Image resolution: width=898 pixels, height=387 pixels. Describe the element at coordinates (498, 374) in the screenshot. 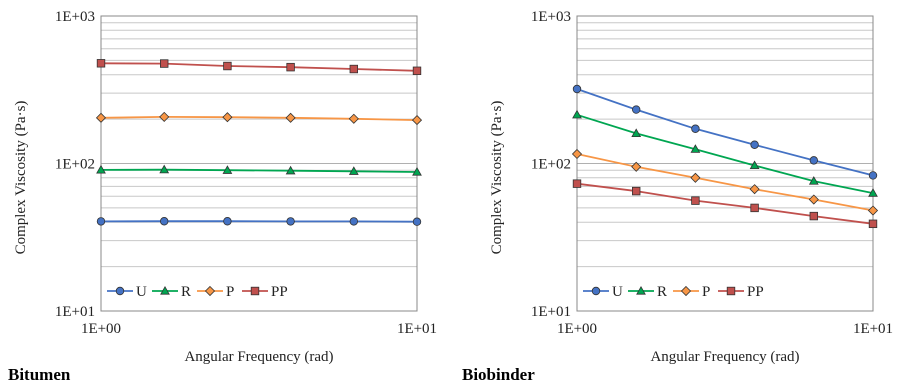

I see `panel-label-biobinder: Biobinder` at that location.